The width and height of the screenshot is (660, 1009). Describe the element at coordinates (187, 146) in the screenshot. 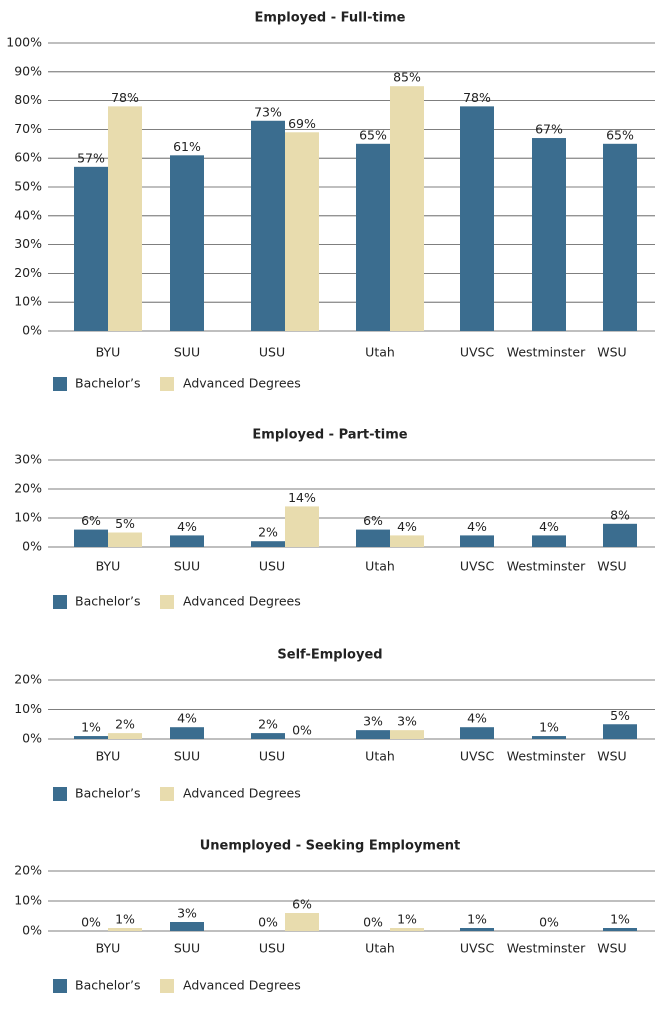

I see `data-label: 61%` at that location.